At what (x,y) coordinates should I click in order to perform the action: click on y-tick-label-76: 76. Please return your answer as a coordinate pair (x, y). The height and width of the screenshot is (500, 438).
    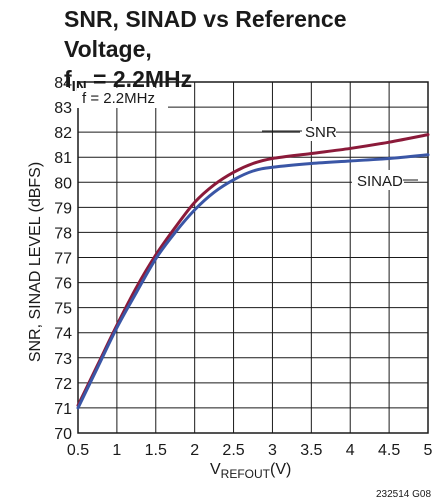
    Looking at the image, I should click on (63, 284).